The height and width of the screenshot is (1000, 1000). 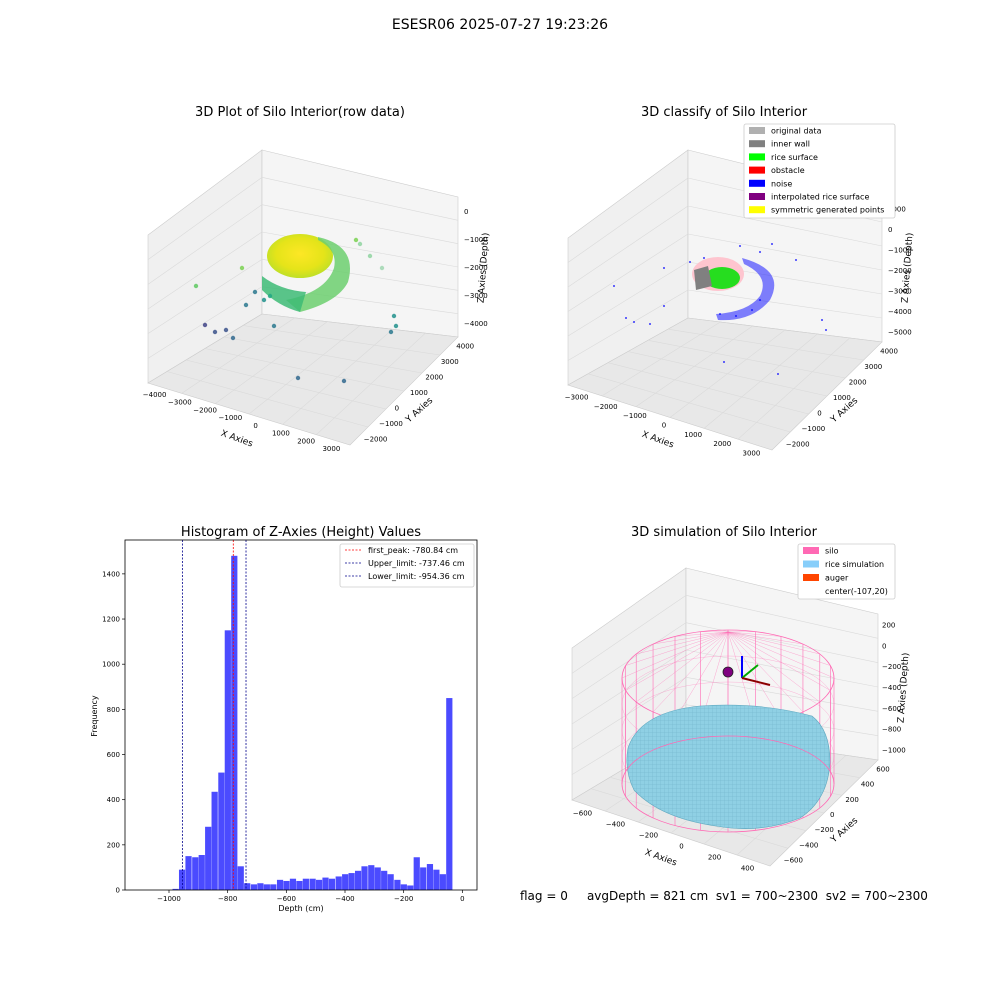 I want to click on classify3d-gridlines, so click(x=725, y=308).